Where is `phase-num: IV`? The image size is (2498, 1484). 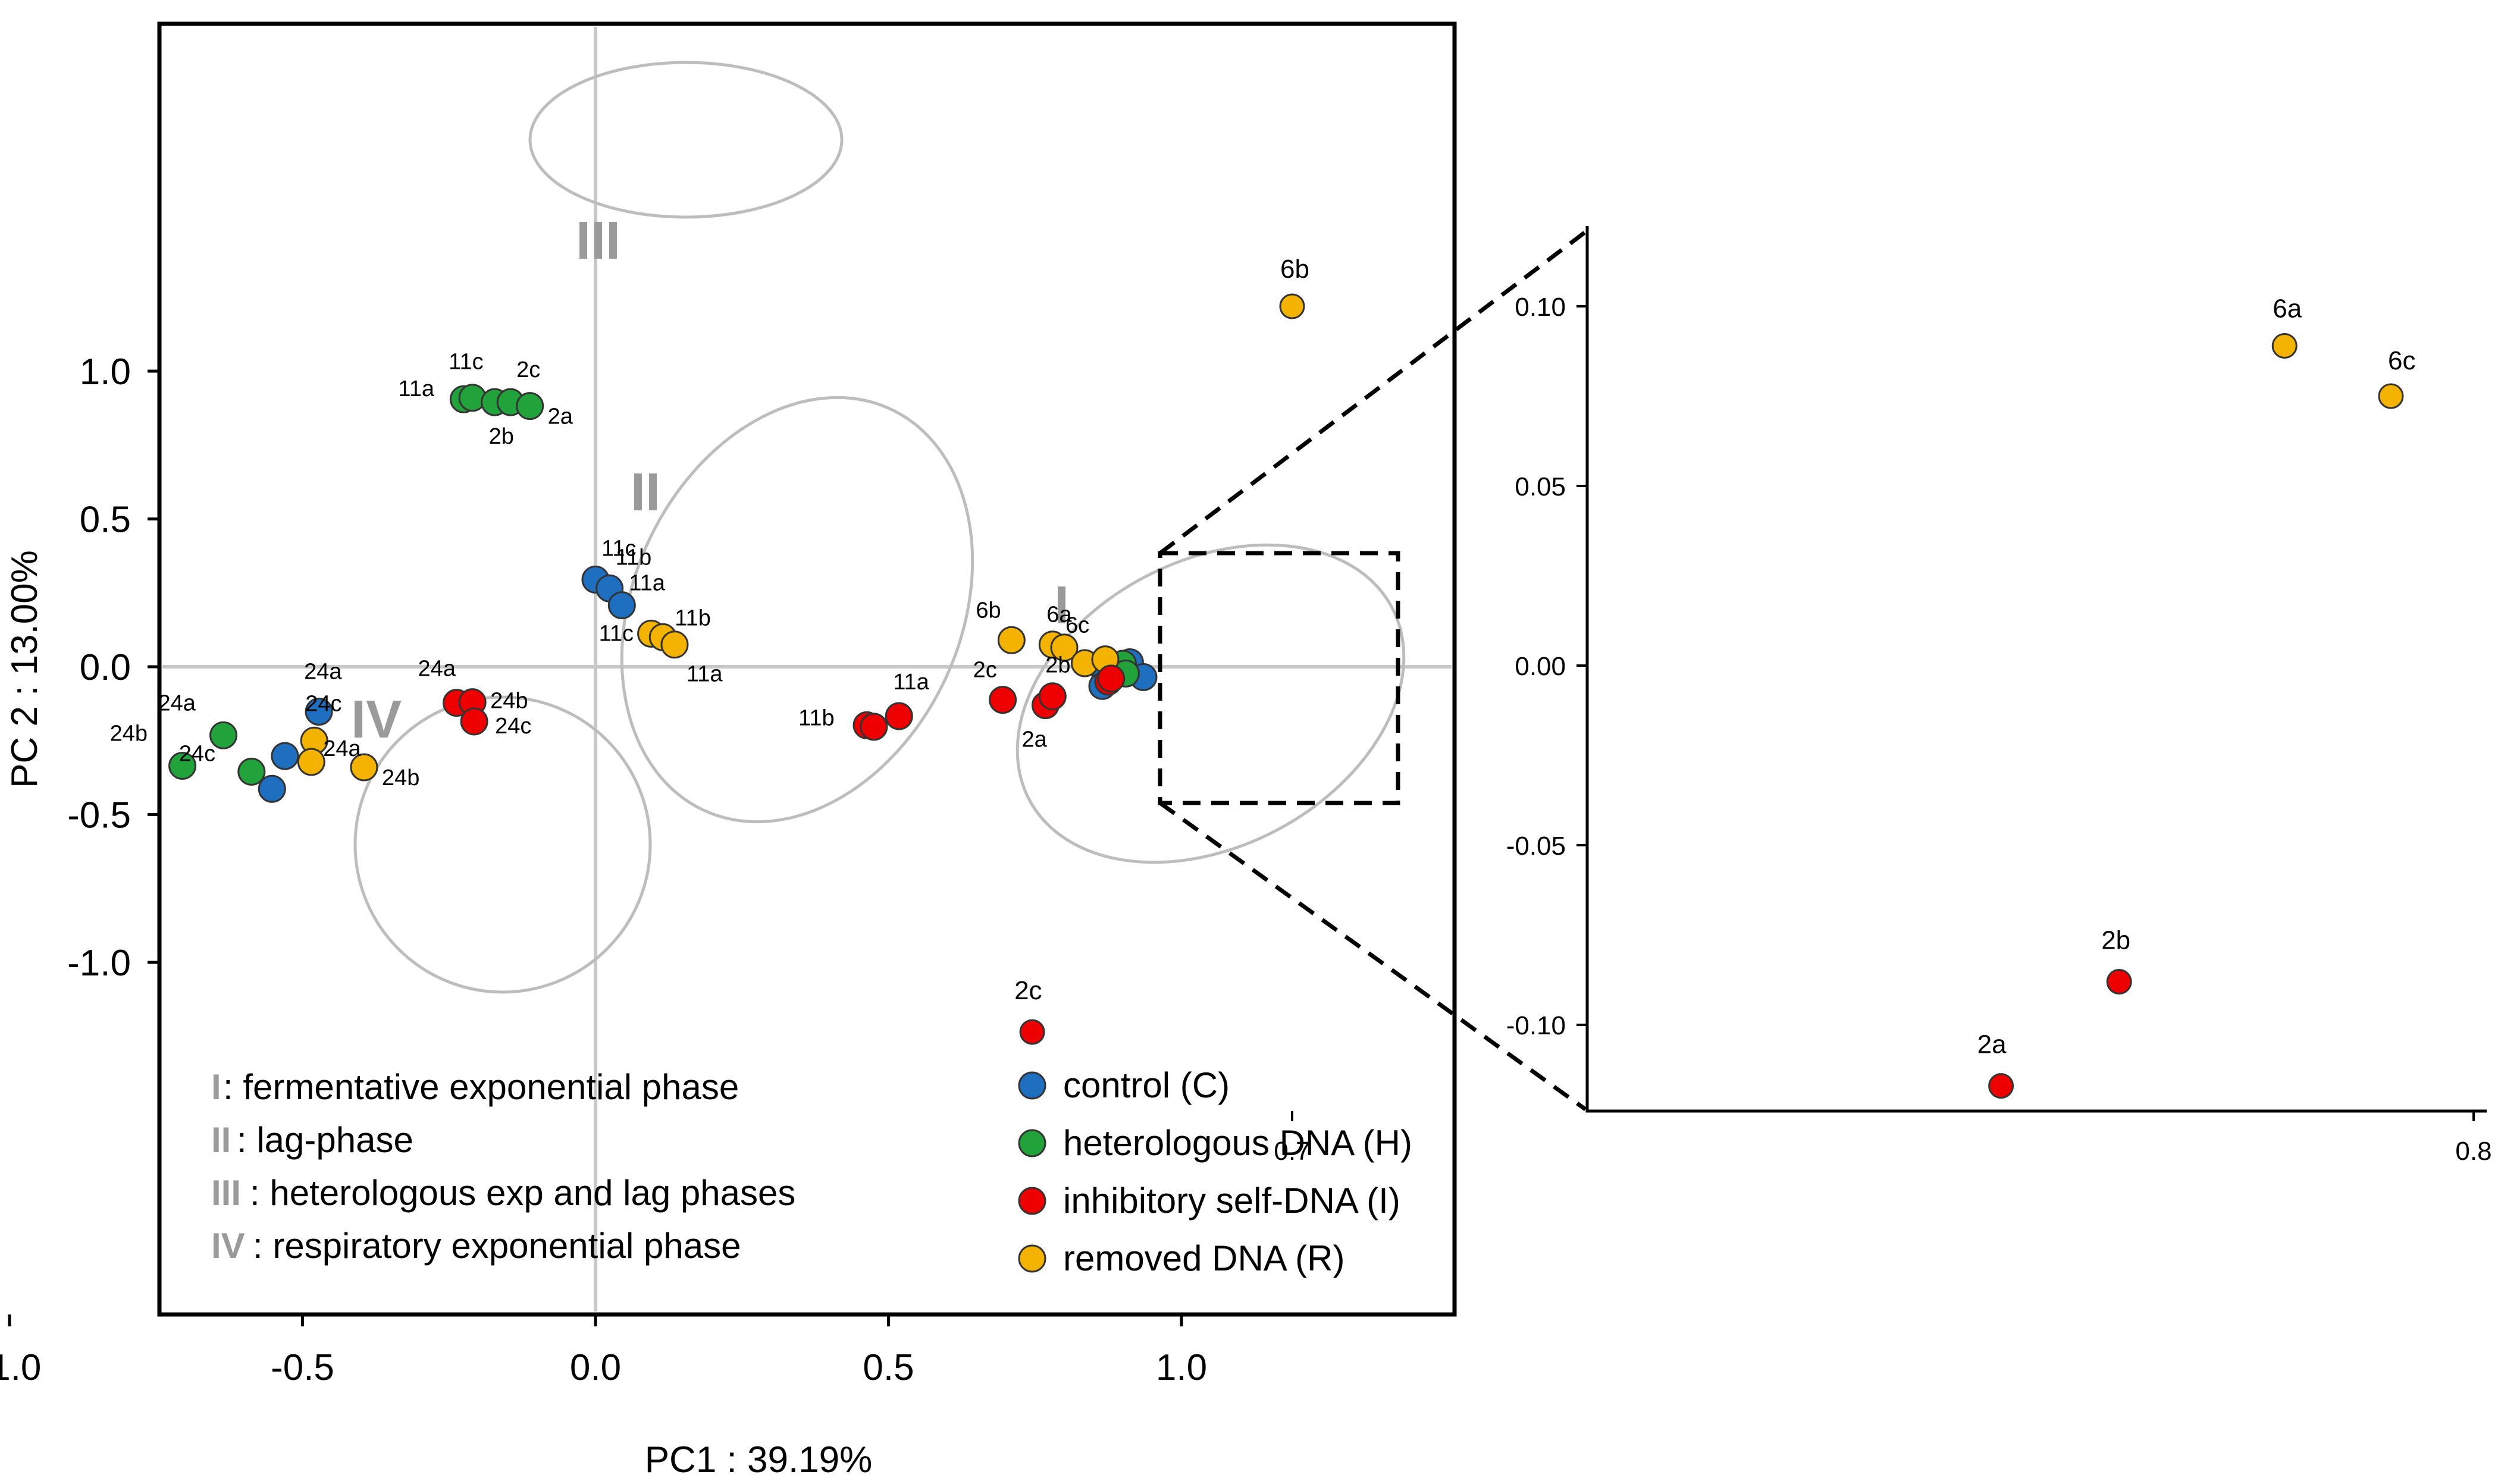
phase-num: IV is located at coordinates (228, 1246).